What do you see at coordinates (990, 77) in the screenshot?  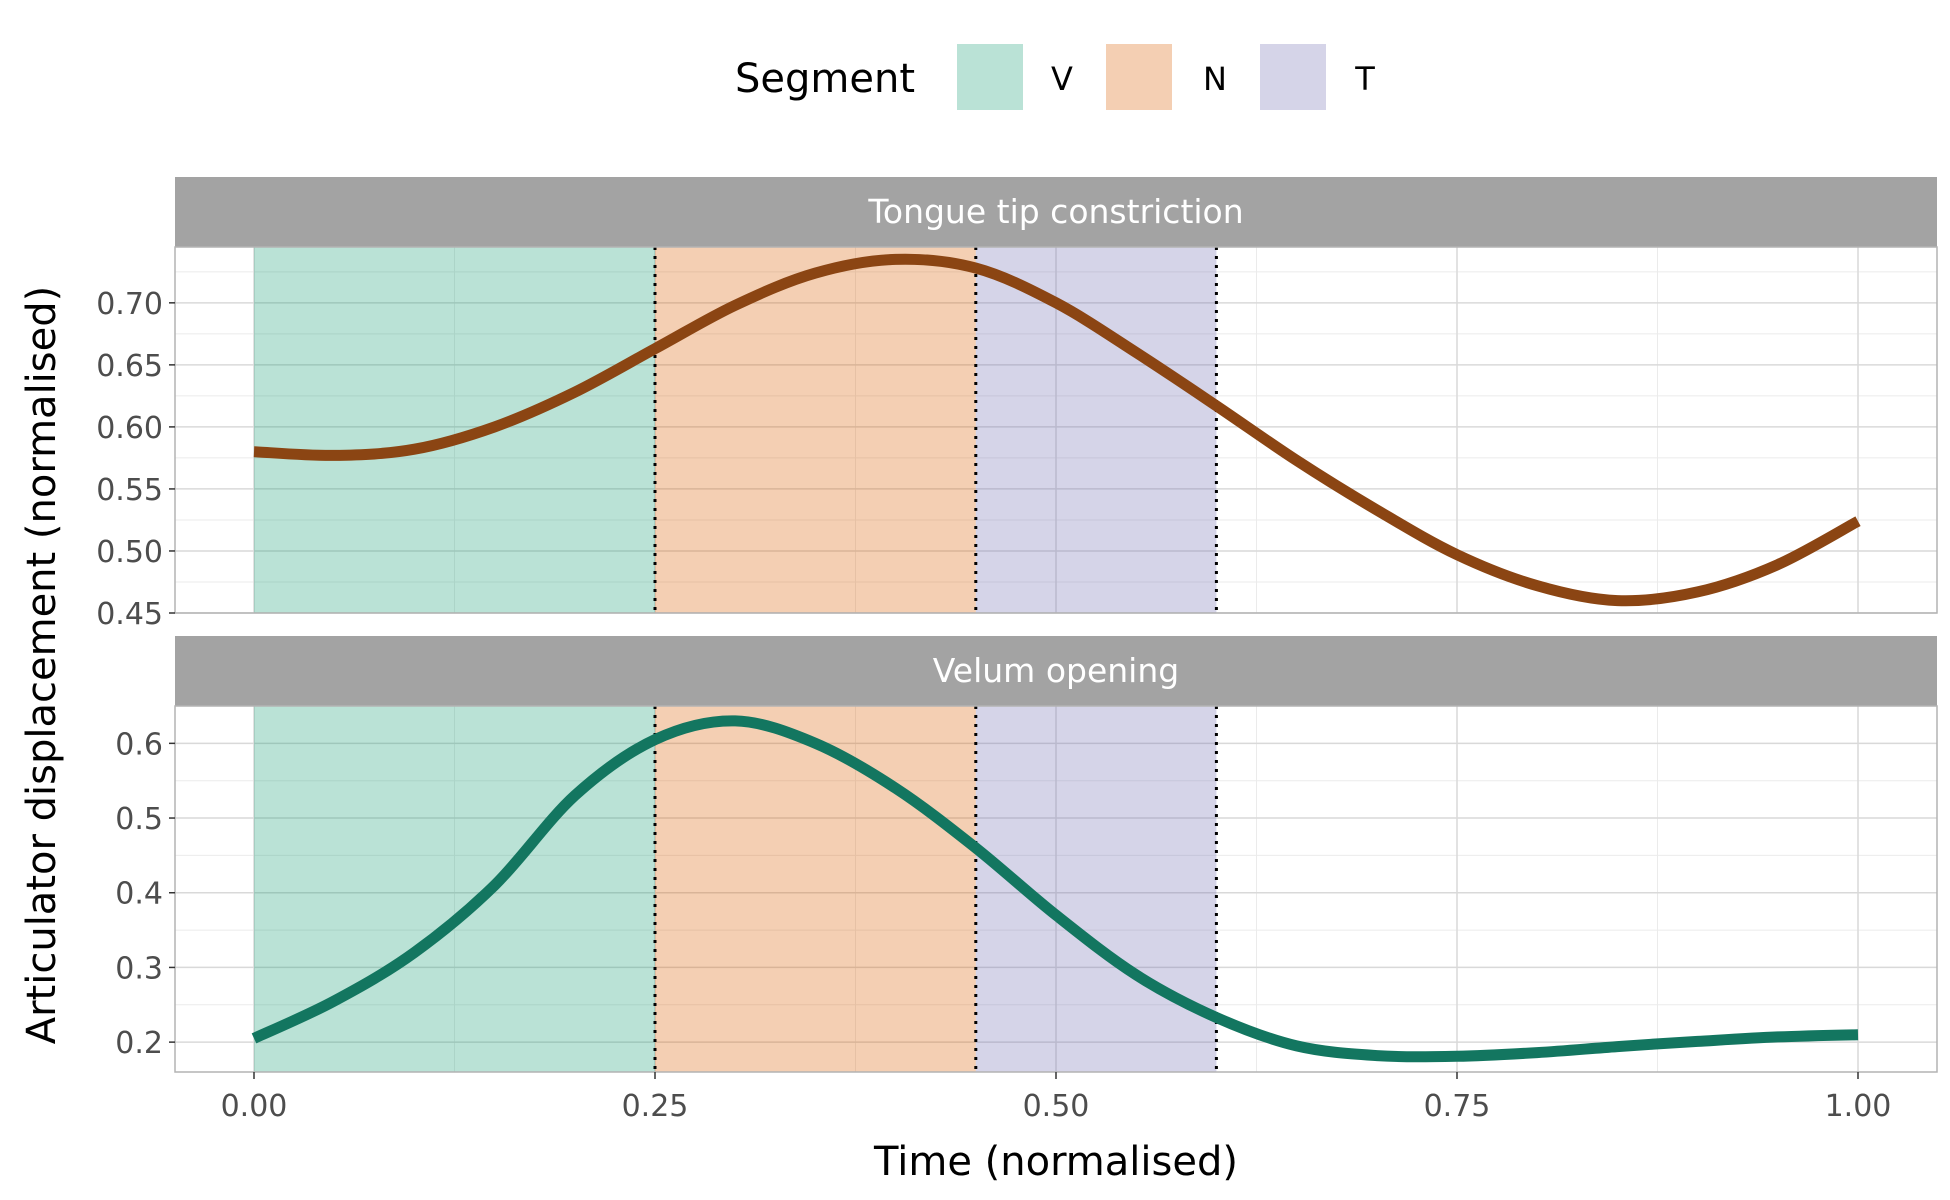 I see `legend-key-v` at bounding box center [990, 77].